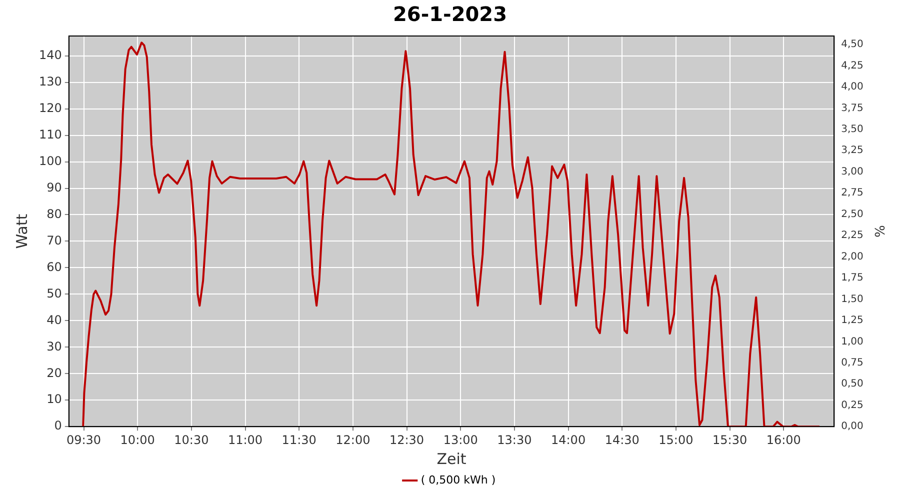 This screenshot has height=500, width=900. Describe the element at coordinates (245, 439) in the screenshot. I see `x-tick-label: 11:00` at that location.